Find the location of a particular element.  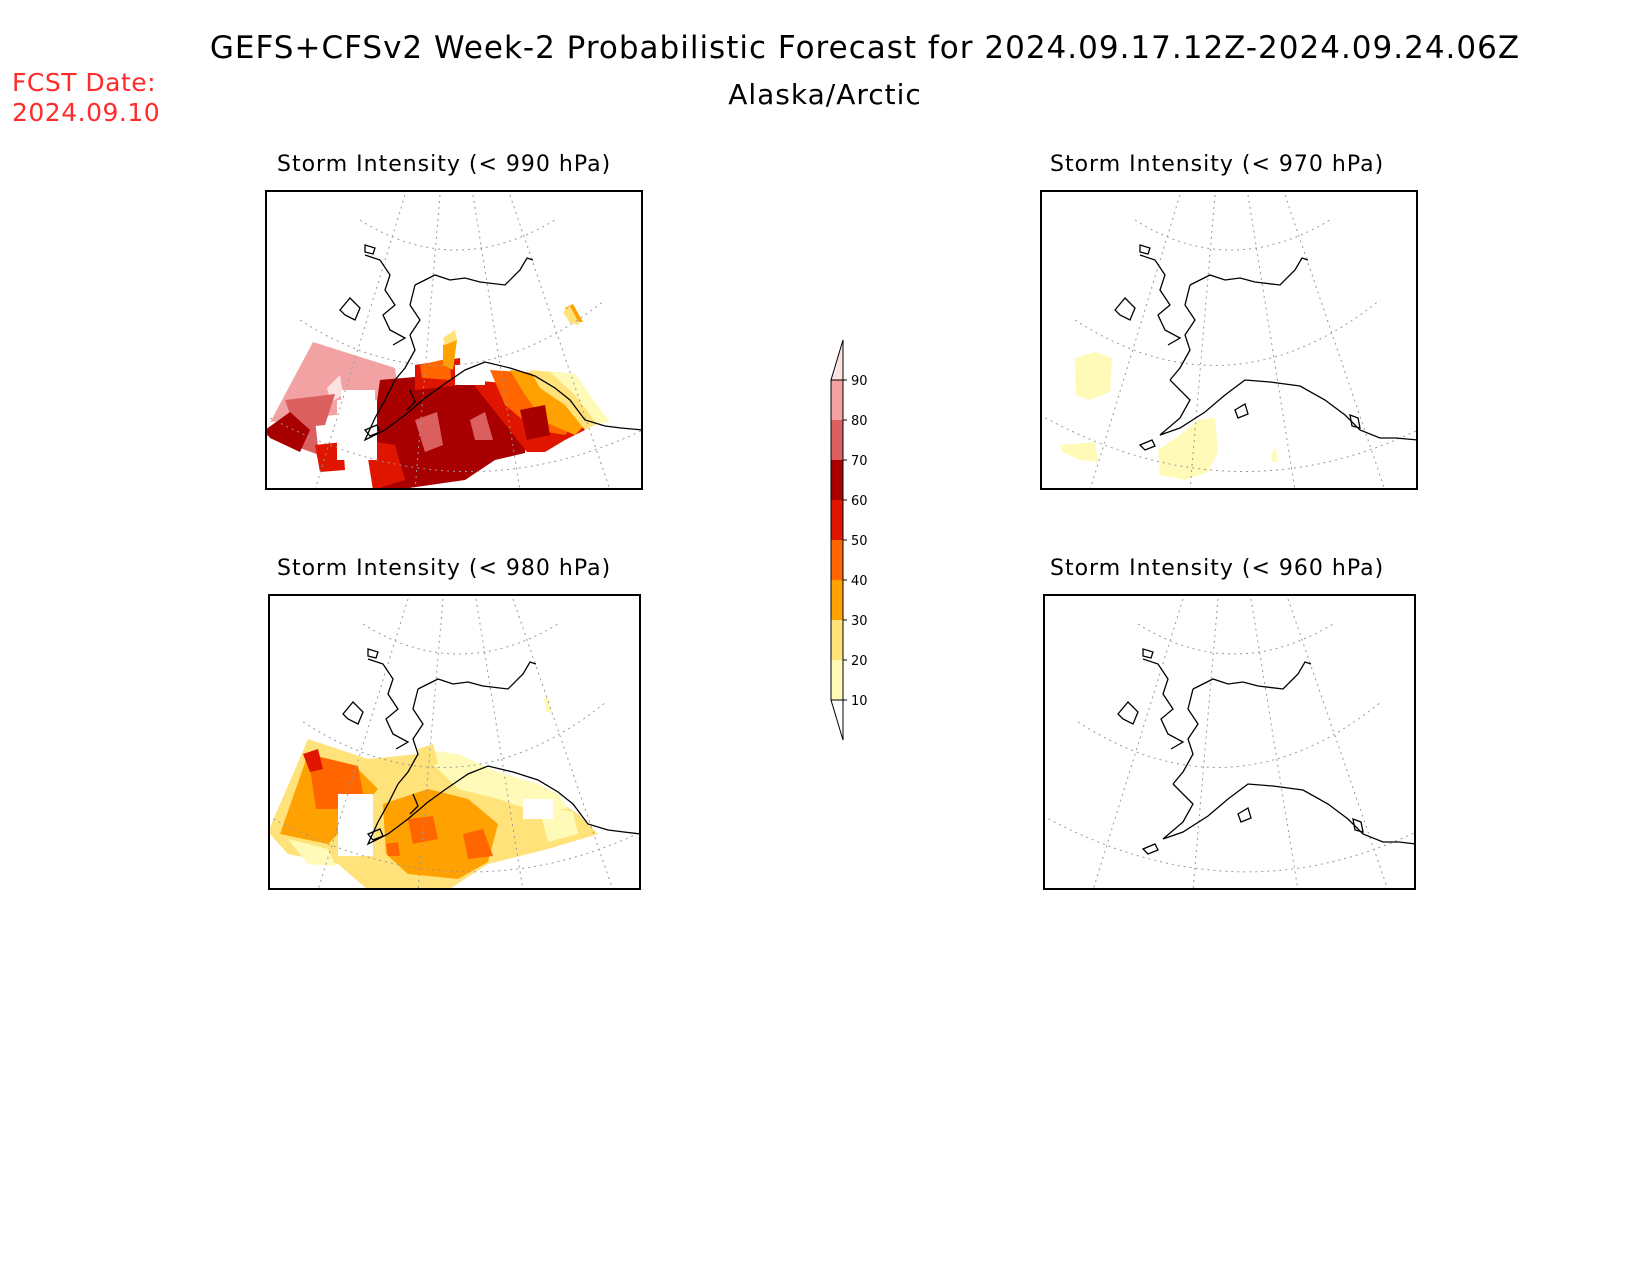

colorbar-tick-label: 60 is located at coordinates (859, 501).